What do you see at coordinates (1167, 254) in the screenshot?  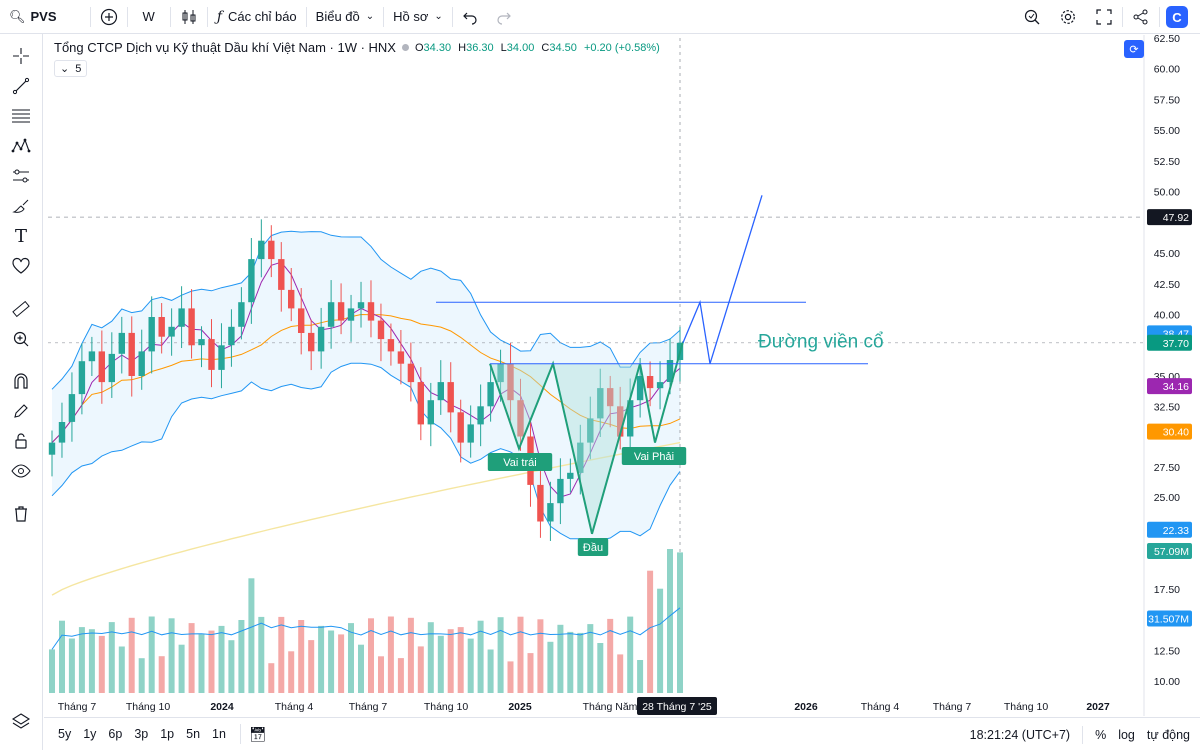 I see `price-tick: 45.00` at bounding box center [1167, 254].